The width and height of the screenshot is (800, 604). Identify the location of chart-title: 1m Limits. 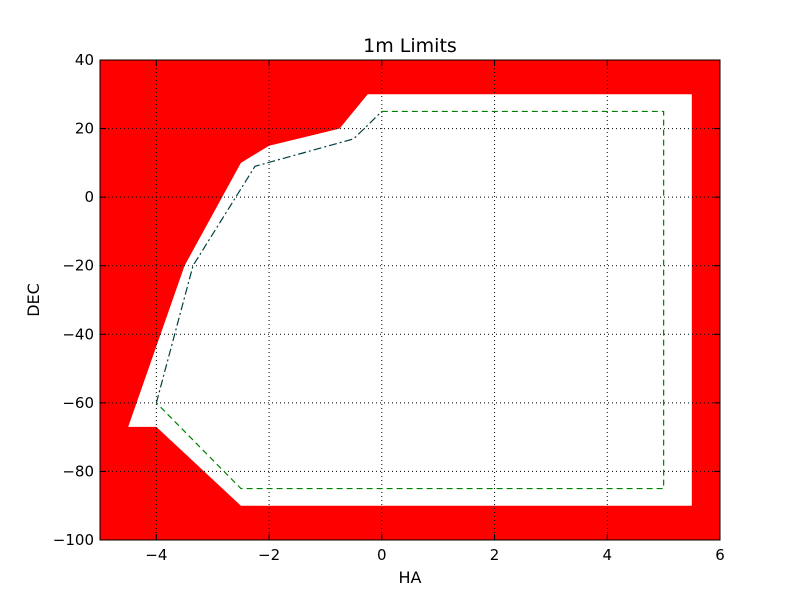
(410, 46).